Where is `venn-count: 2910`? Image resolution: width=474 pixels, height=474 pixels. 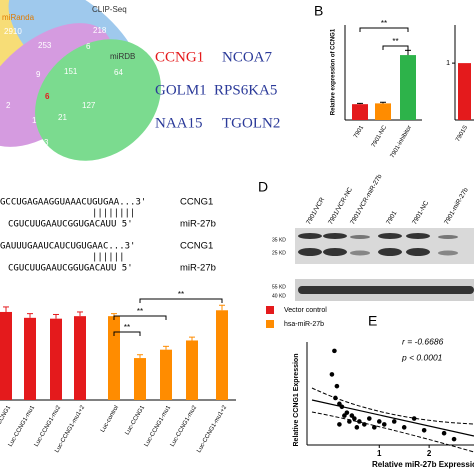
venn-count: 2910 is located at coordinates (13, 31).